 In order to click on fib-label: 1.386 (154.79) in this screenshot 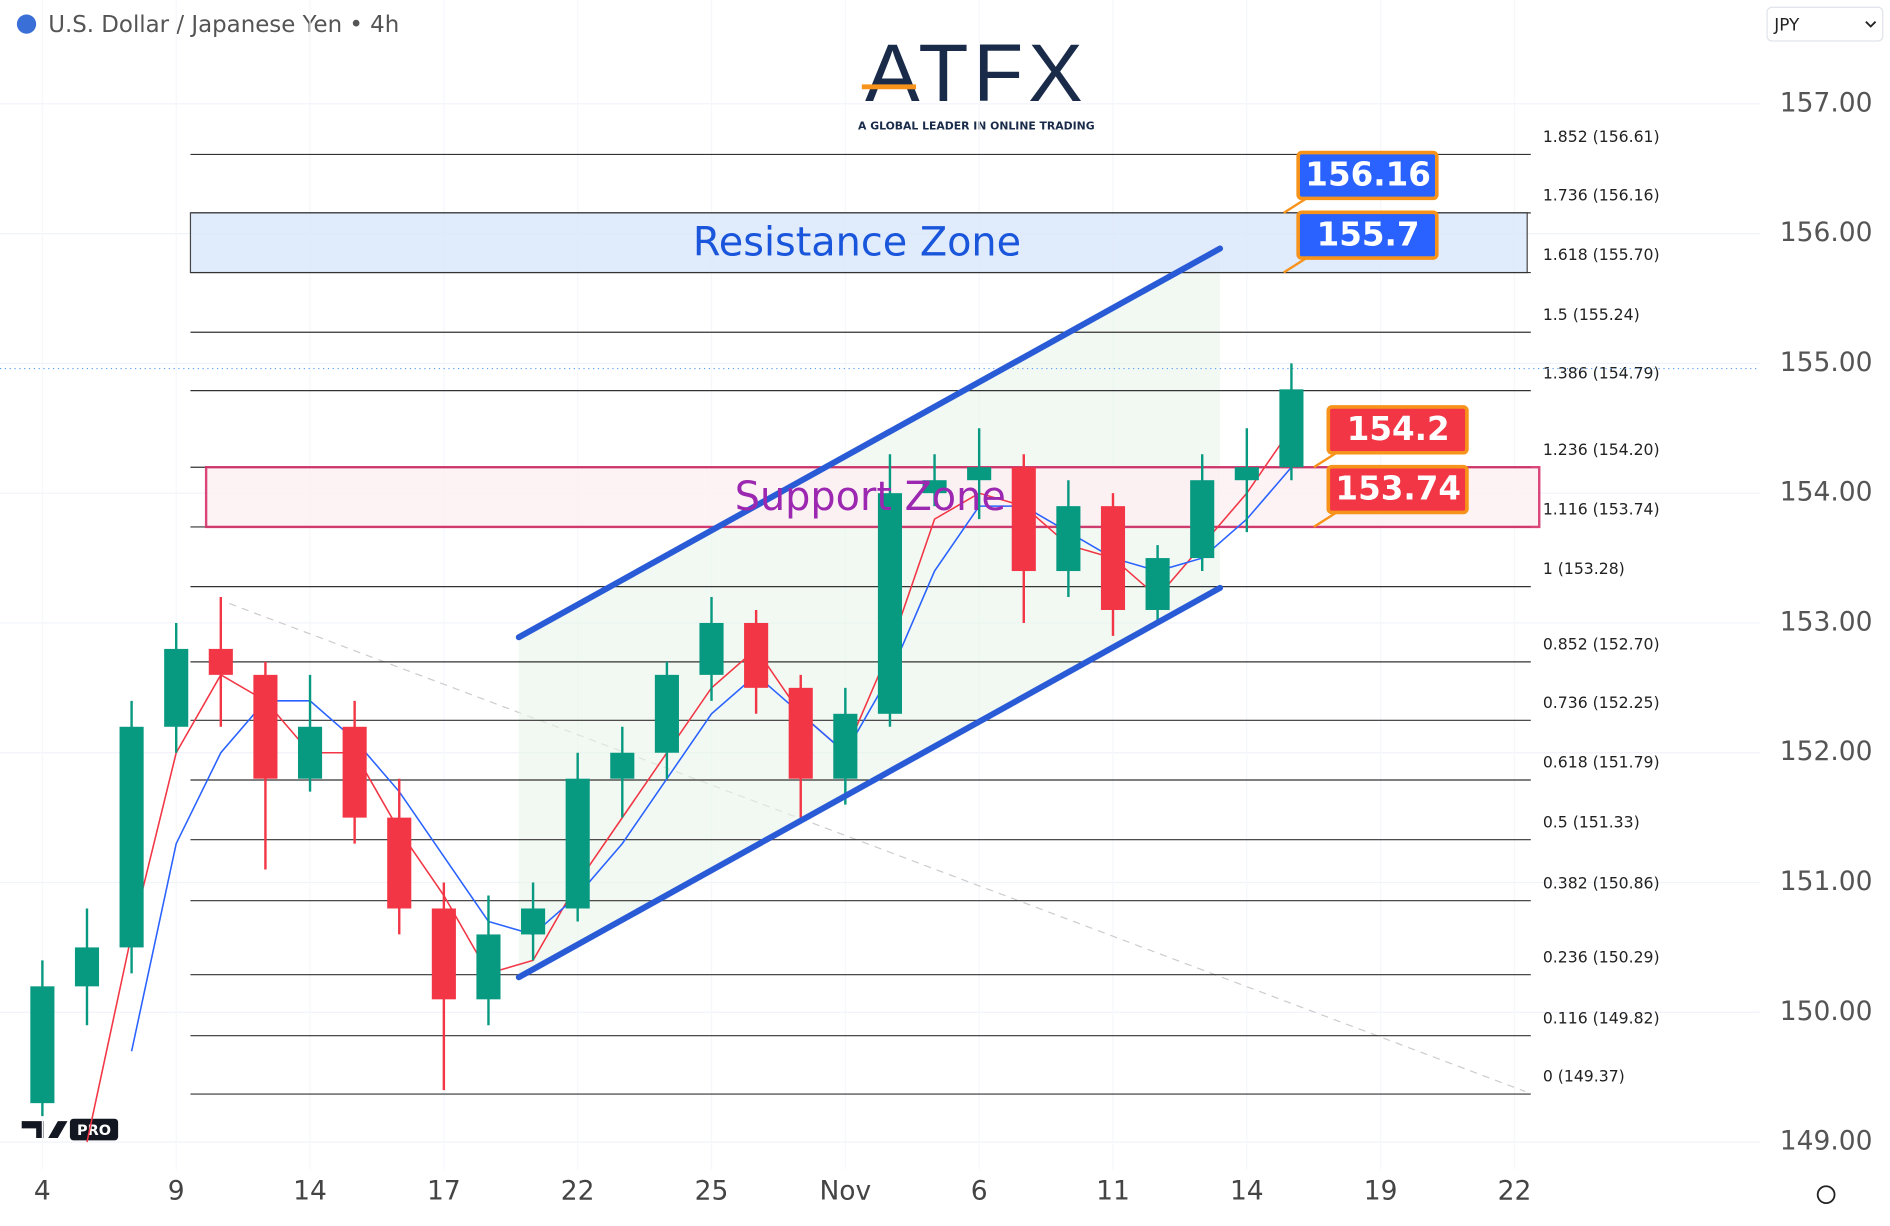, I will do `click(1601, 372)`.